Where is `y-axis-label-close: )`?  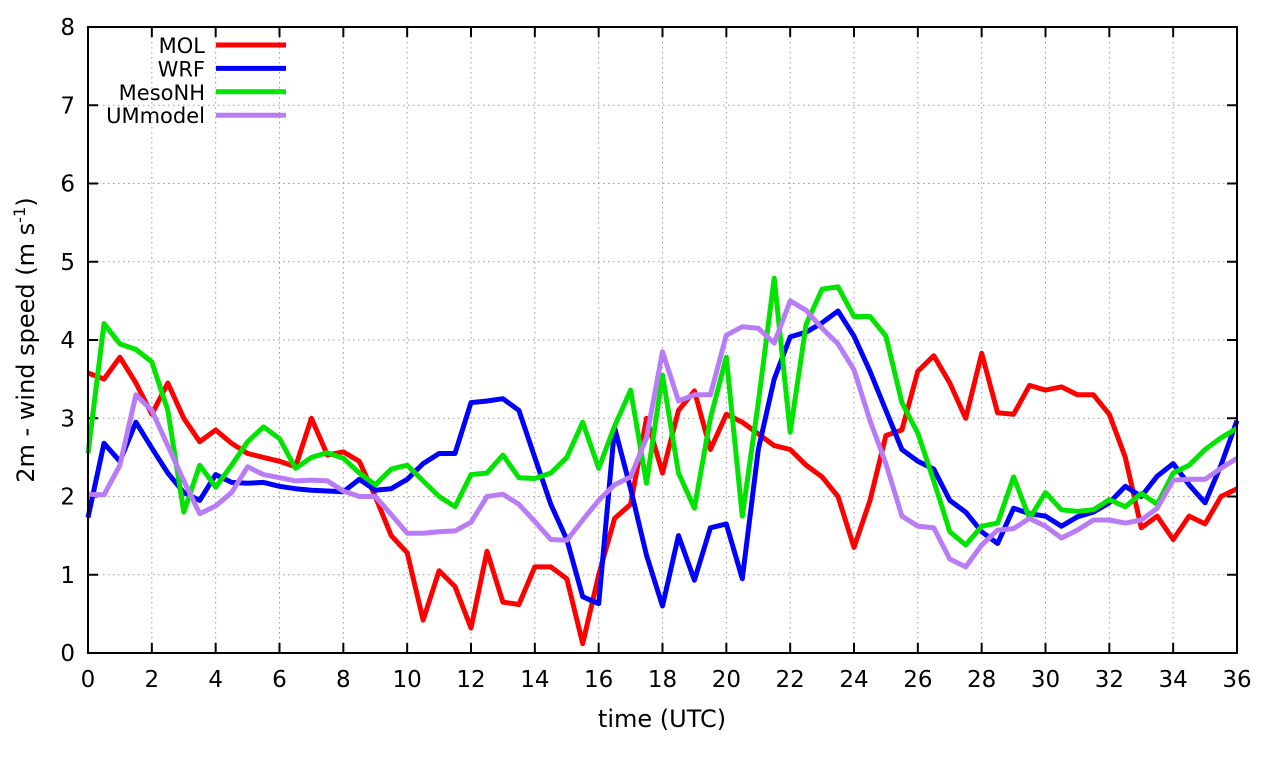
y-axis-label-close: ) is located at coordinates (26, 202).